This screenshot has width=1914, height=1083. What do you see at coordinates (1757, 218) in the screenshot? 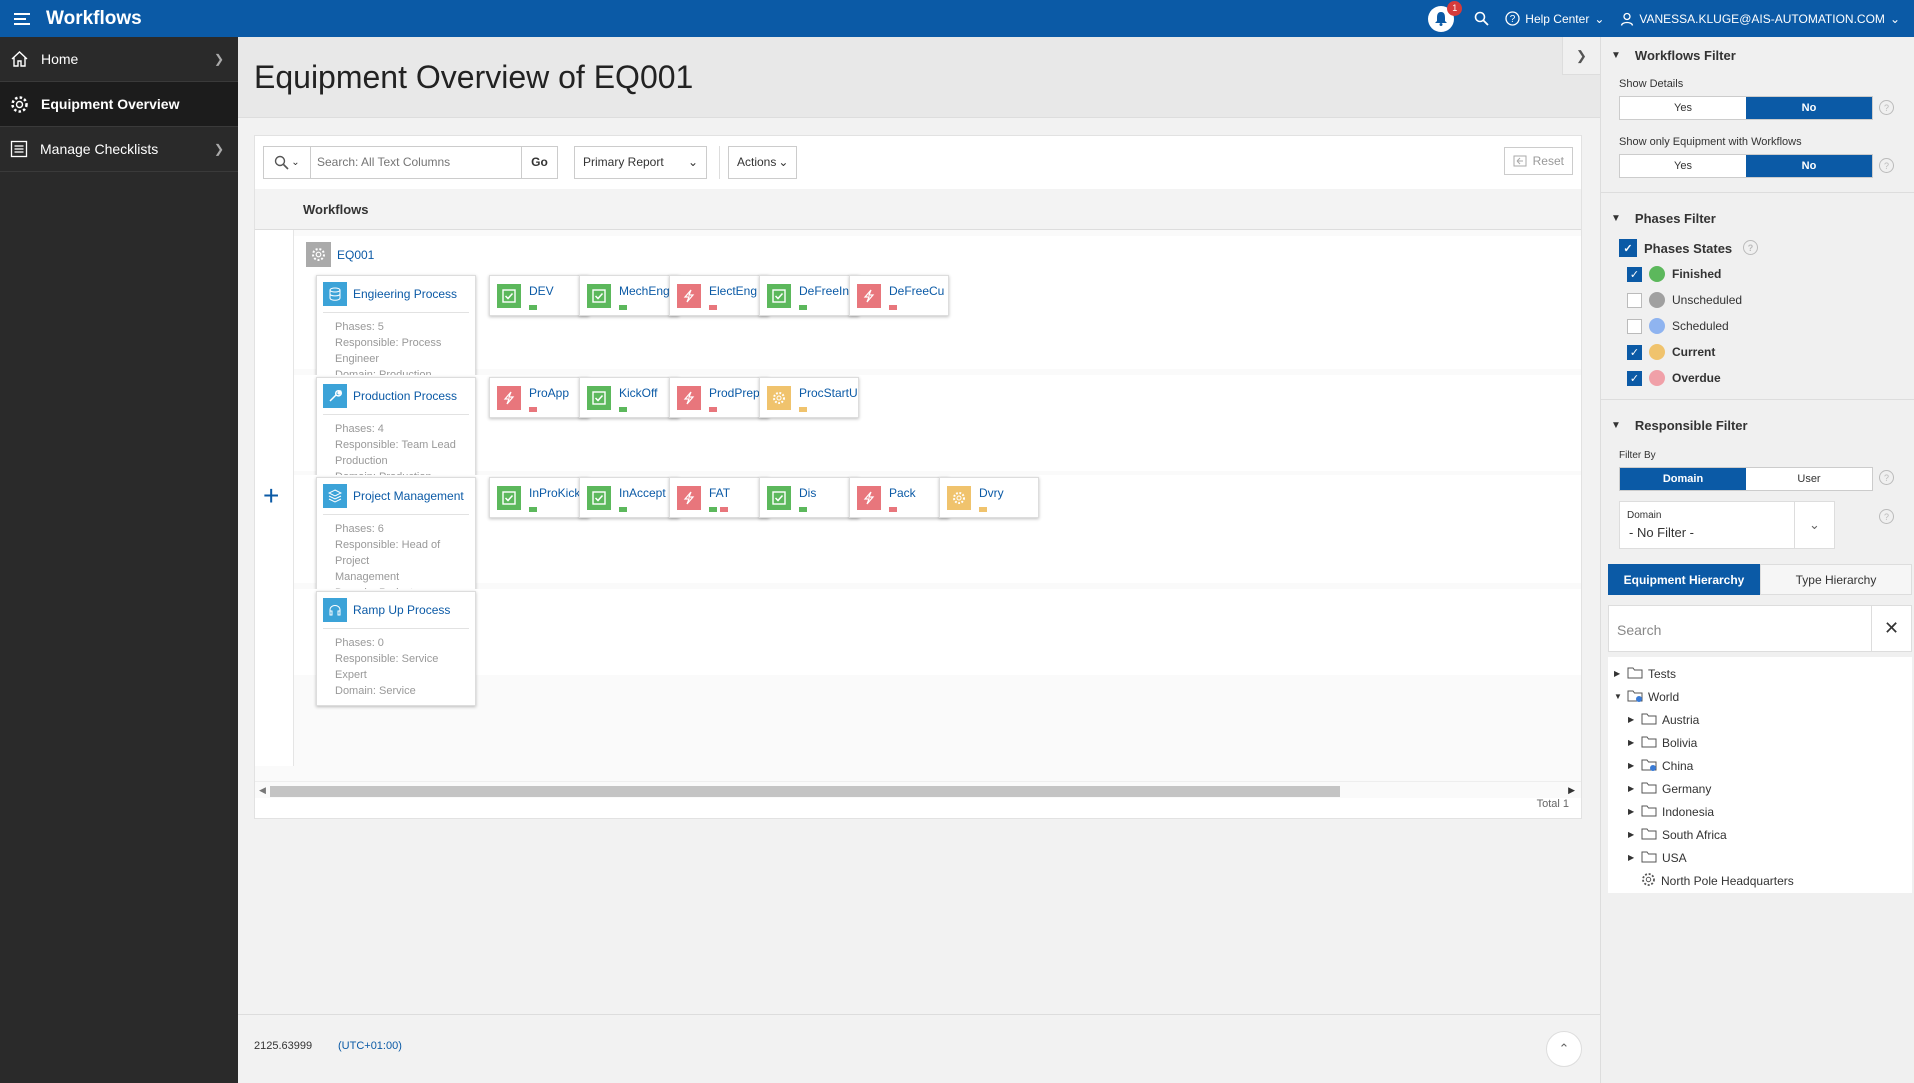
I see `phases-filter-header: ▼ Phases Filter` at bounding box center [1757, 218].